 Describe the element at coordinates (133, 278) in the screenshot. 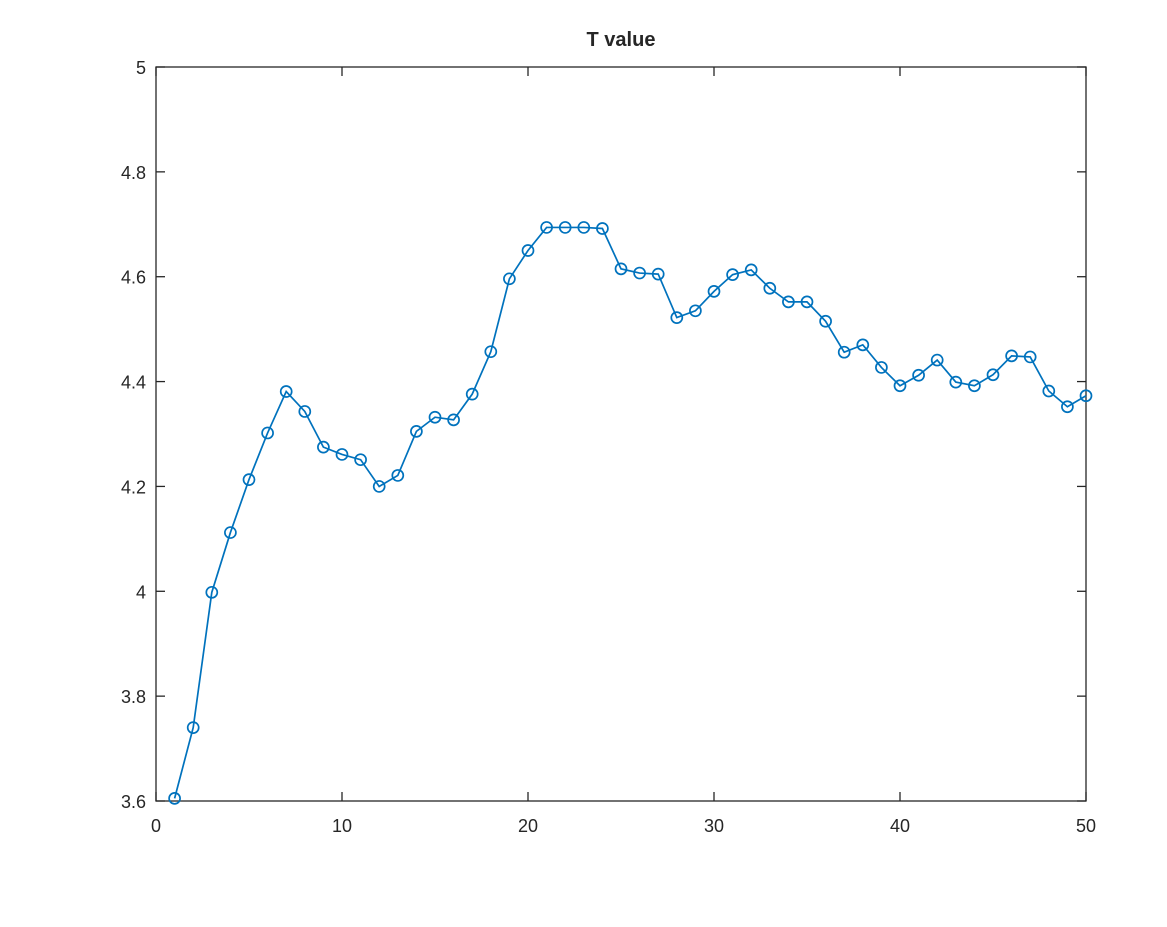

I see `y-tick-label: 4.6` at that location.